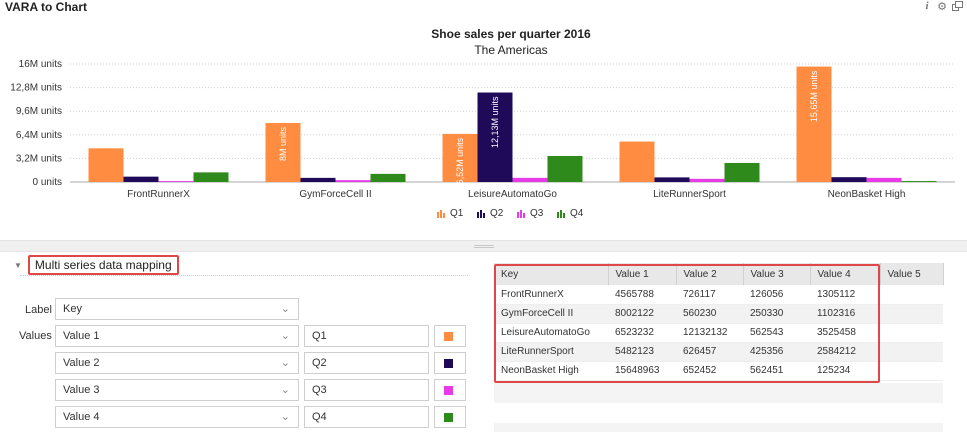  What do you see at coordinates (642, 333) in the screenshot?
I see `table-cell: 6523232` at bounding box center [642, 333].